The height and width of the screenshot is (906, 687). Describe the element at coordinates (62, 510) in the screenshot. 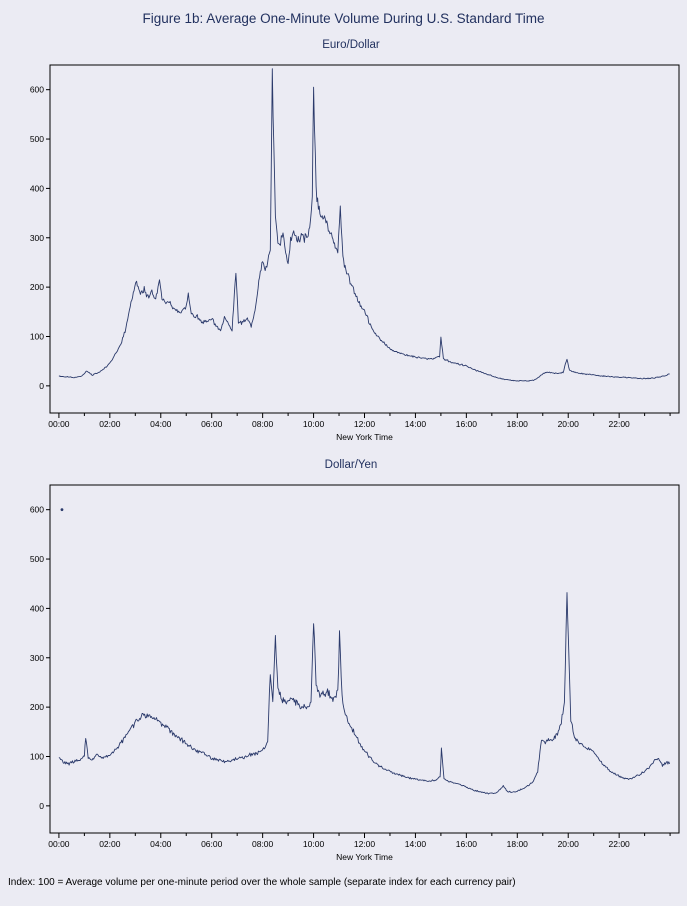

I see `outlier-point` at that location.